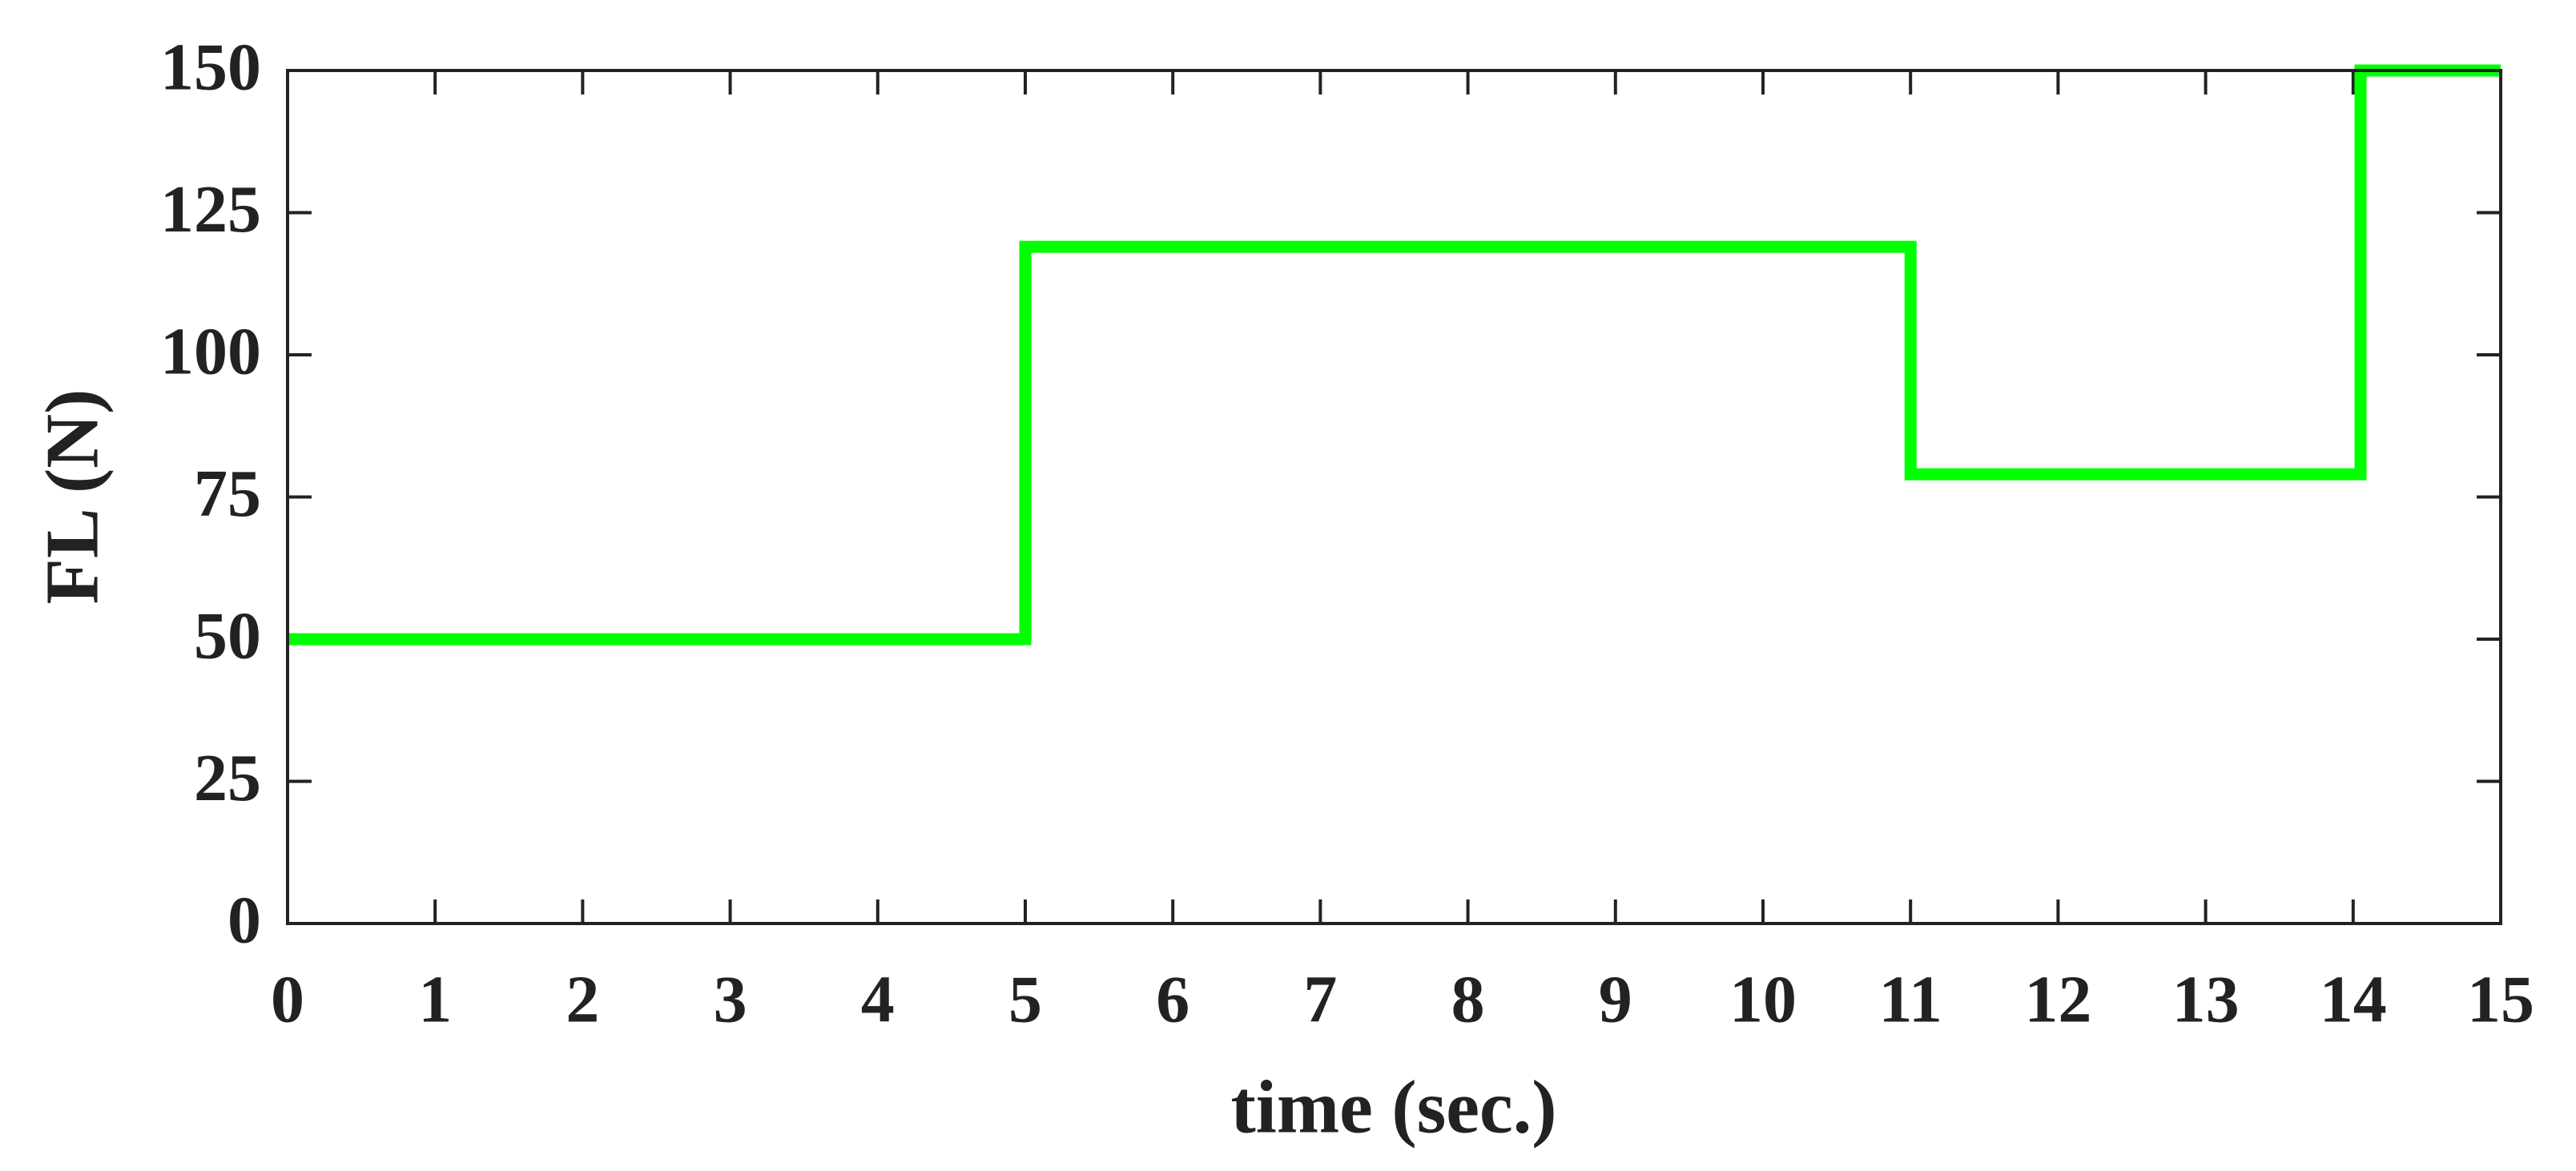 Image resolution: width=2576 pixels, height=1171 pixels. I want to click on y-tick-label: 75, so click(228, 494).